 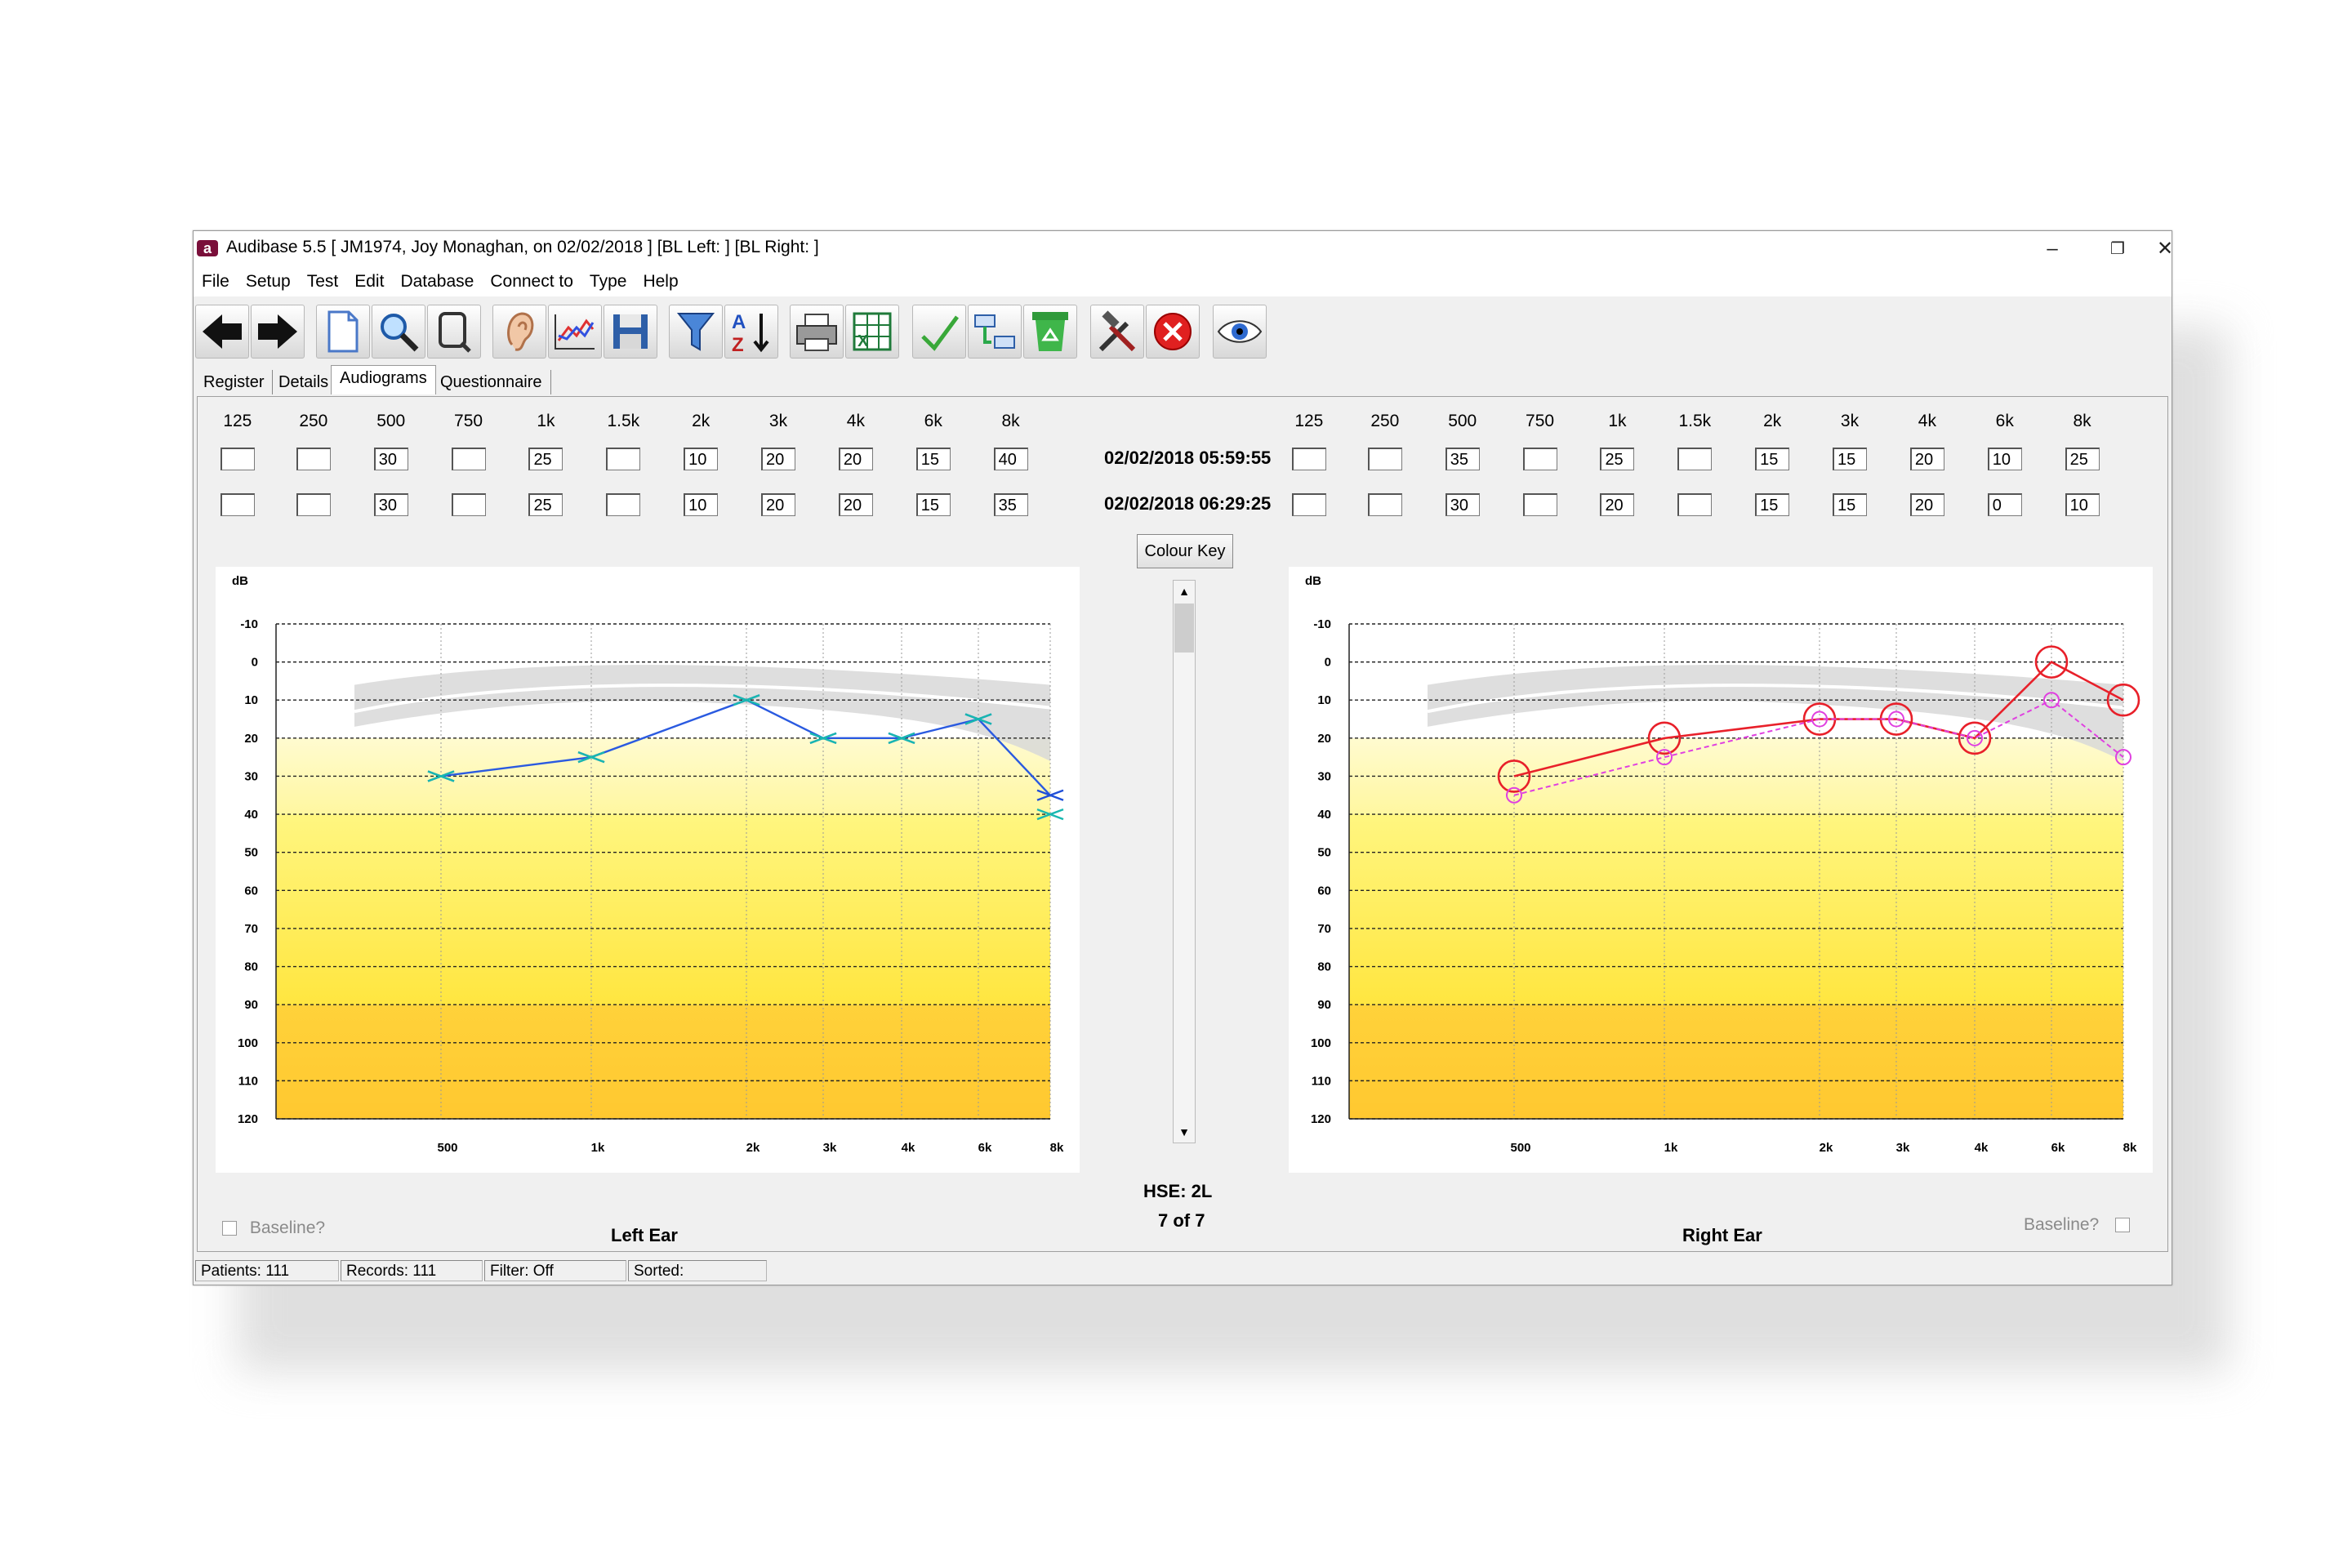 What do you see at coordinates (2082, 421) in the screenshot?
I see `right-freq-label: 8k` at bounding box center [2082, 421].